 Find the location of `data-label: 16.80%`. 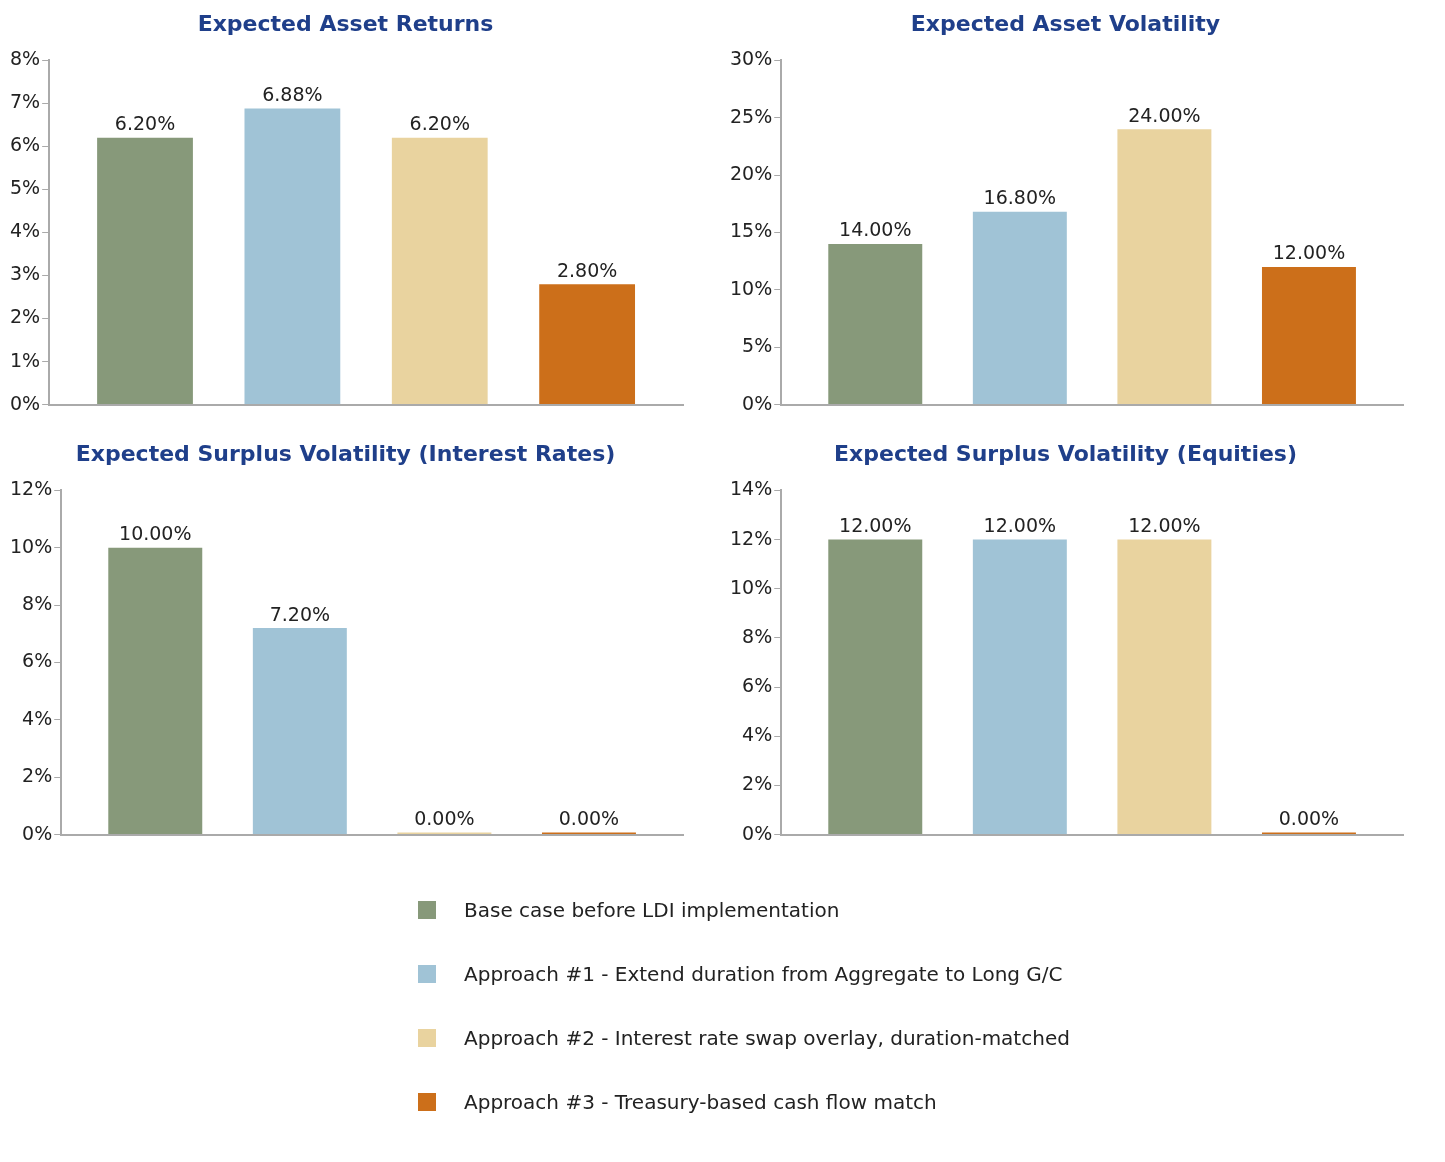

data-label: 16.80% is located at coordinates (1020, 197).